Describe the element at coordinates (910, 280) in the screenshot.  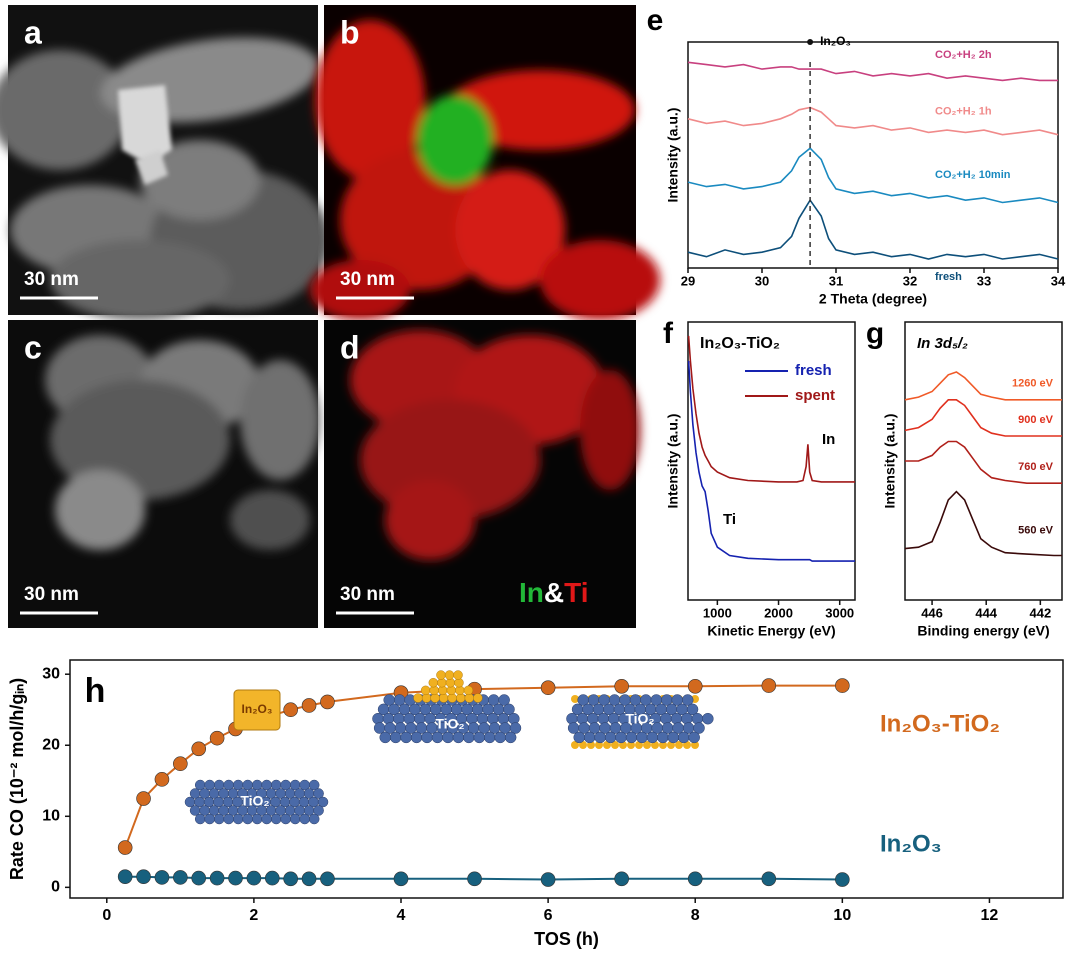
I see `x-tick-label: 32` at that location.